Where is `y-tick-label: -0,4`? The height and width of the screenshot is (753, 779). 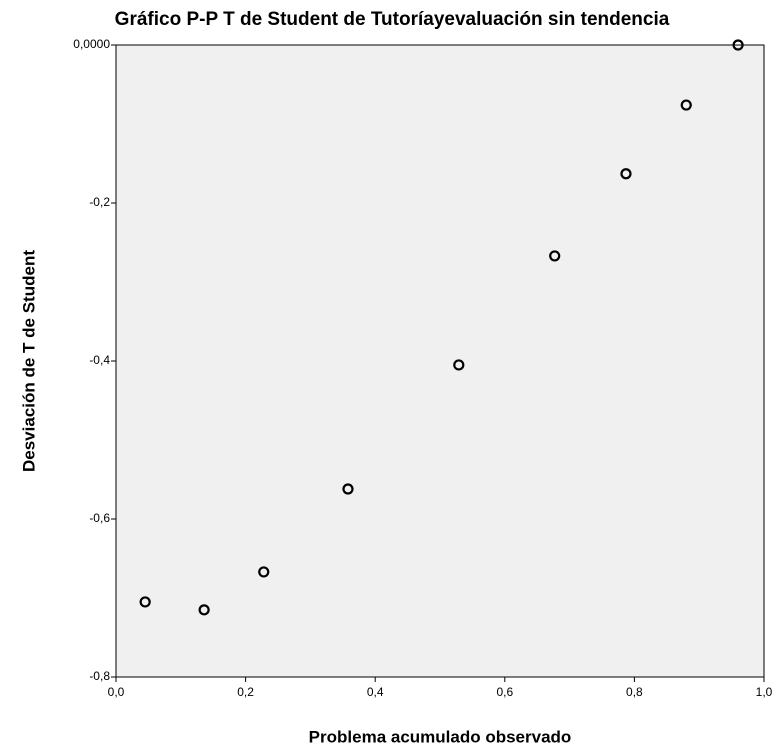
y-tick-label: -0,4 is located at coordinates (99, 360).